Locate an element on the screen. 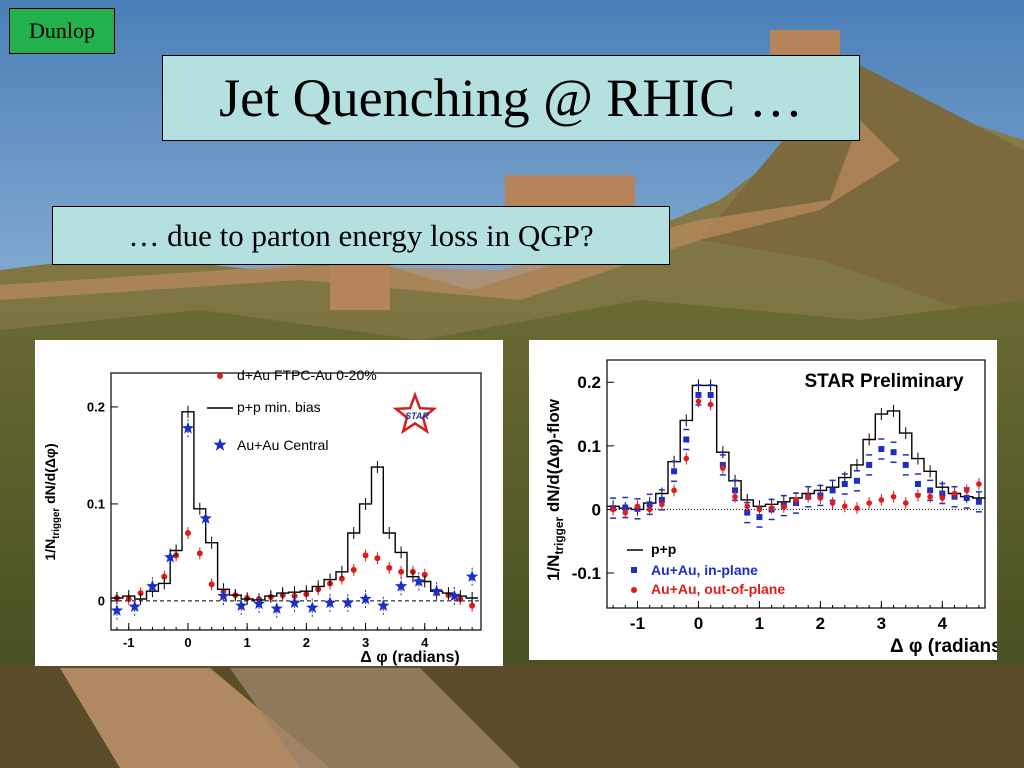  x-tick-label: 0 is located at coordinates (698, 623).